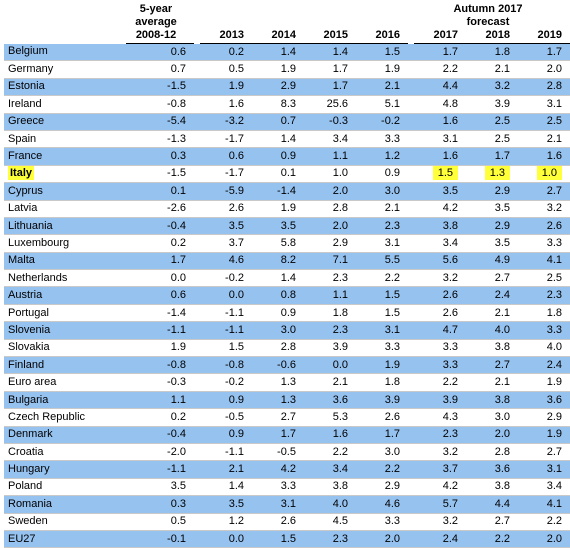 Image resolution: width=570 pixels, height=548 pixels. Describe the element at coordinates (440, 504) in the screenshot. I see `forecast-value-cell: 5.7` at that location.